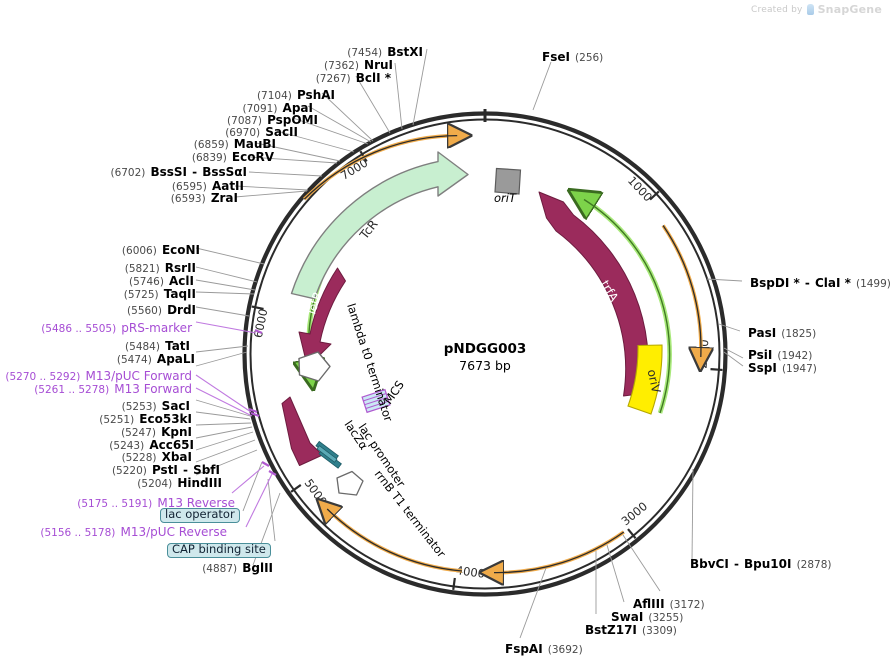 This screenshot has width=890, height=663. I want to click on primer-leader-lines, so click(234, 424).